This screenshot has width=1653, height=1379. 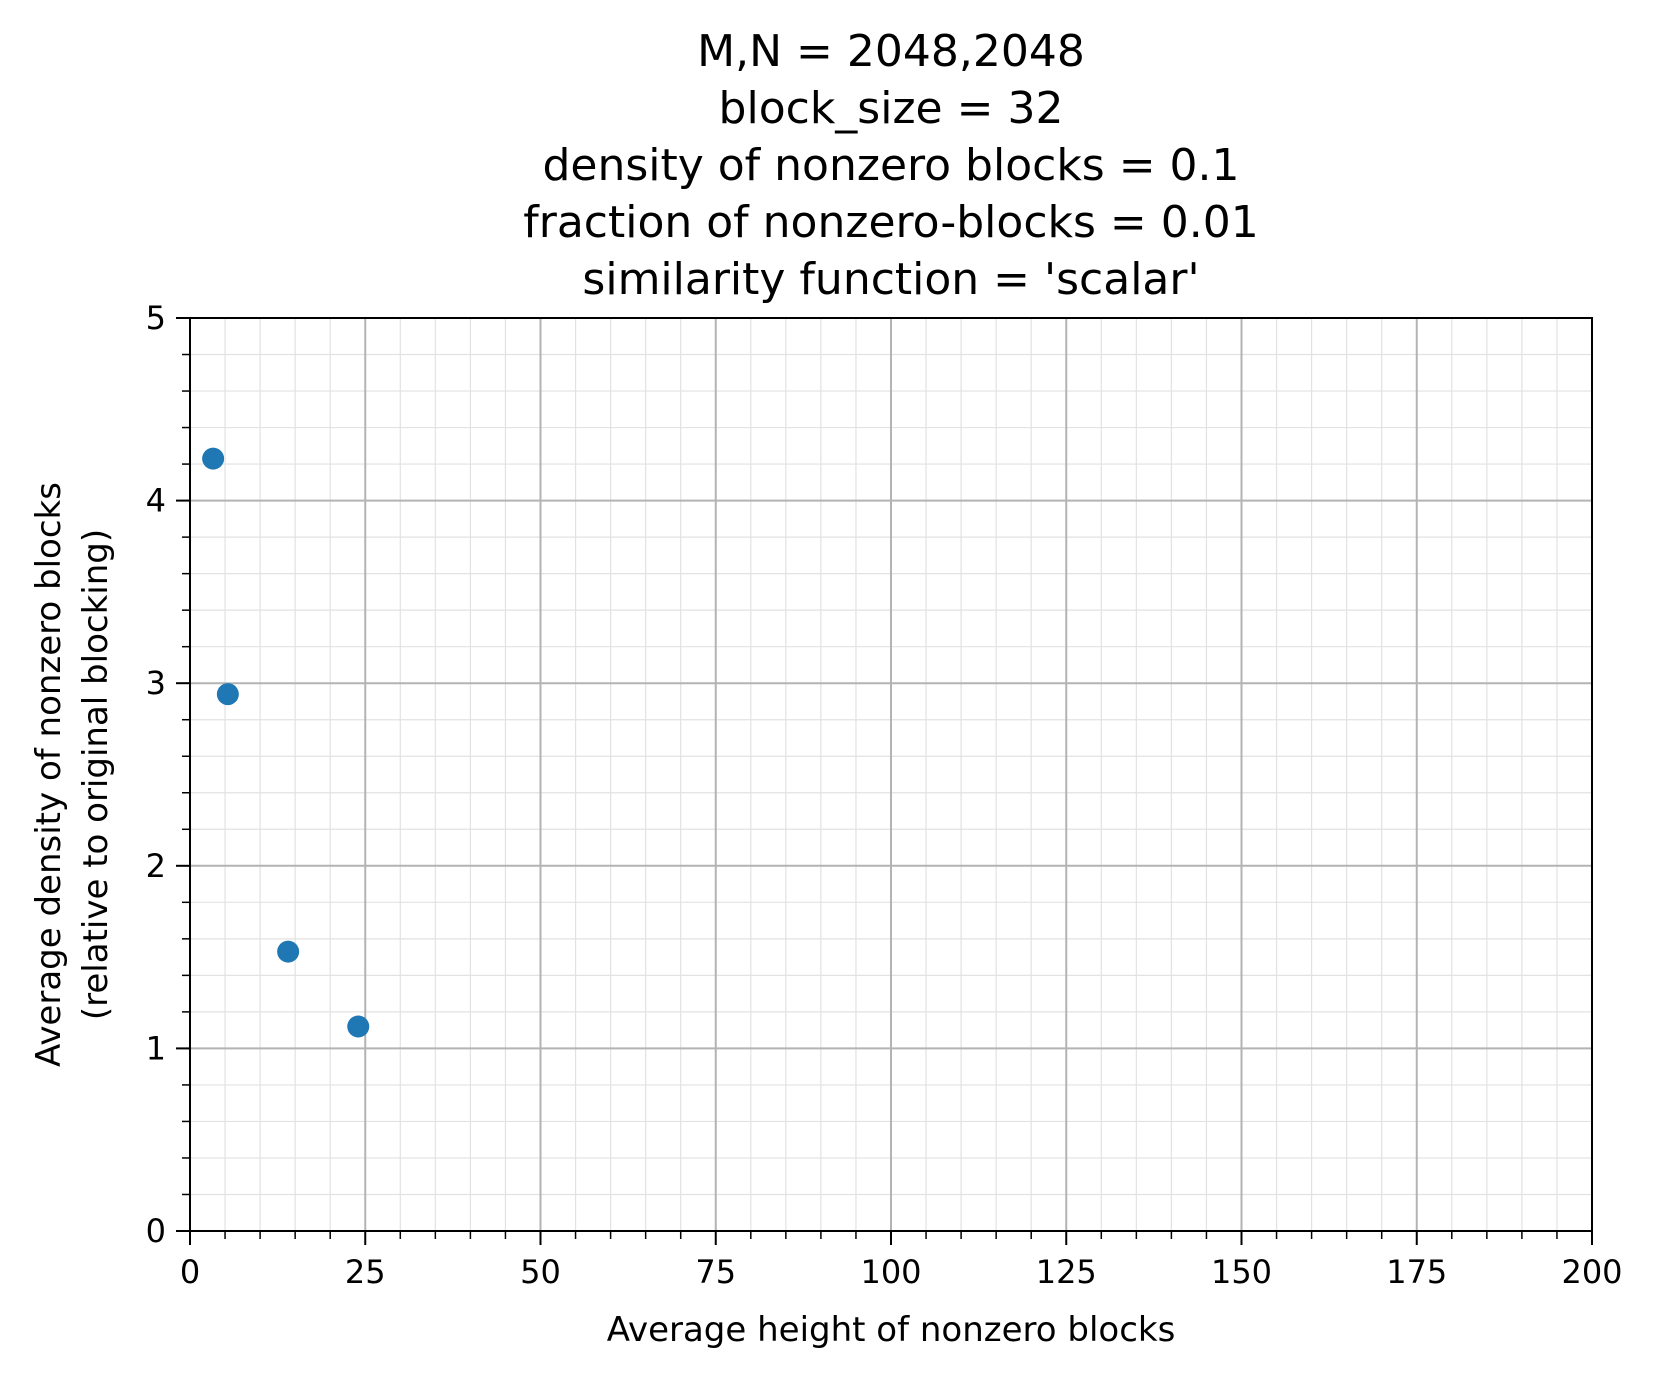 I want to click on x-tick-label: 150, so click(x=1241, y=1272).